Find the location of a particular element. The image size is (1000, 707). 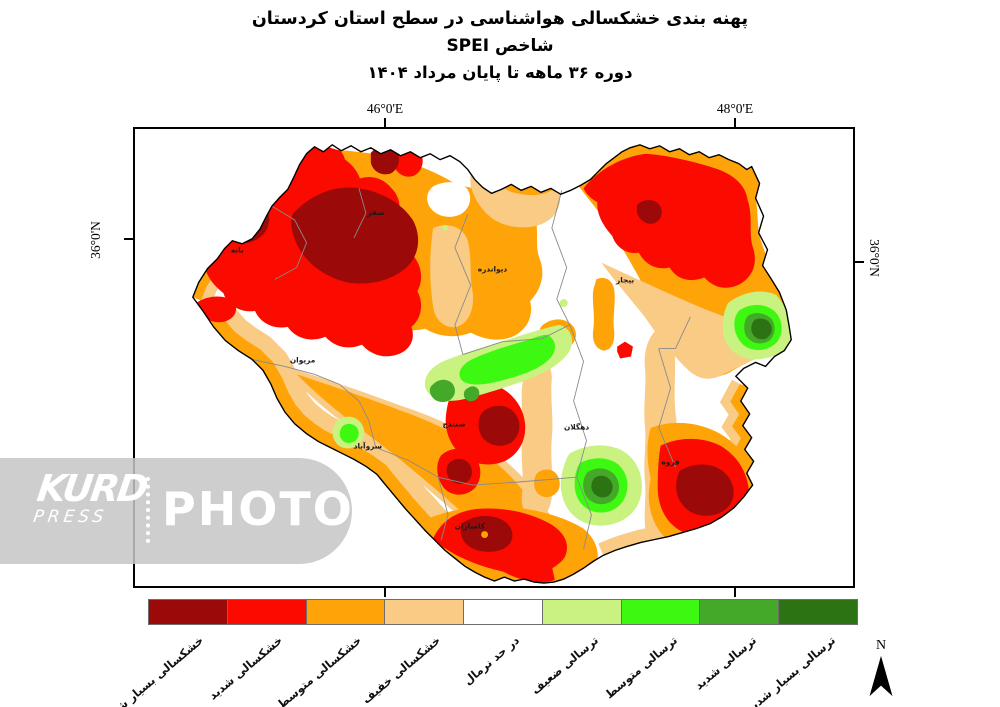

tick-bottom-west is located at coordinates (385, 592).